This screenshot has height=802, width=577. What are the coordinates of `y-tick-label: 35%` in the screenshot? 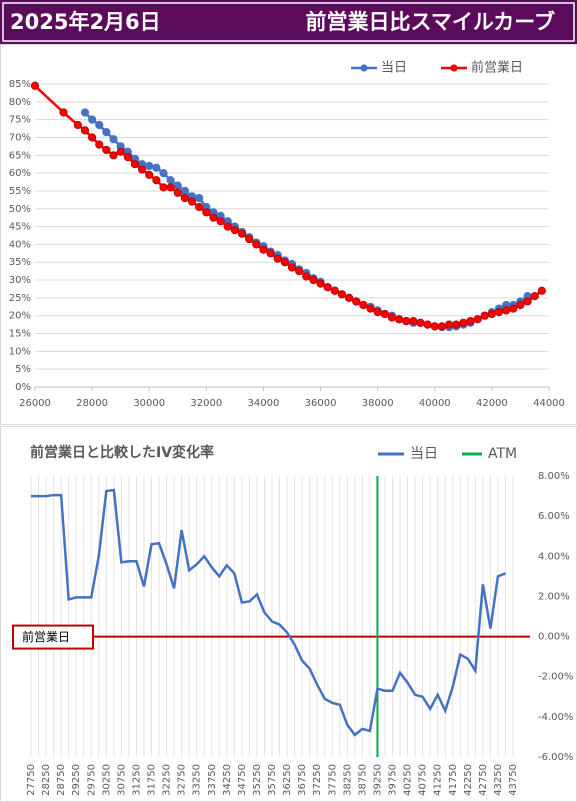 It's located at (20, 262).